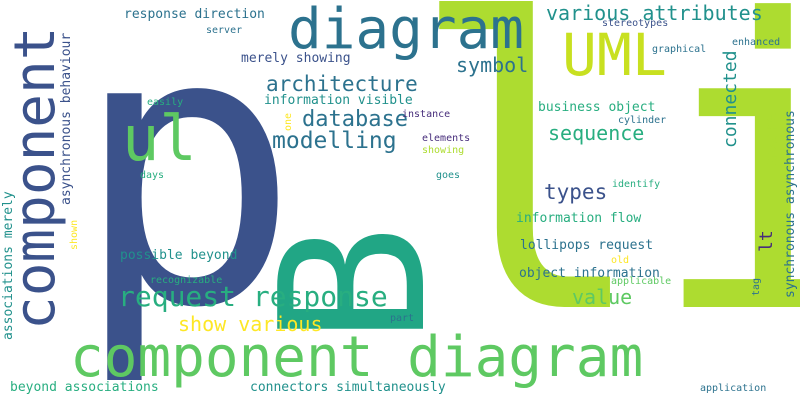 This screenshot has width=800, height=400. I want to click on word-connectors-simultaneously: connectors simultaneously, so click(348, 387).